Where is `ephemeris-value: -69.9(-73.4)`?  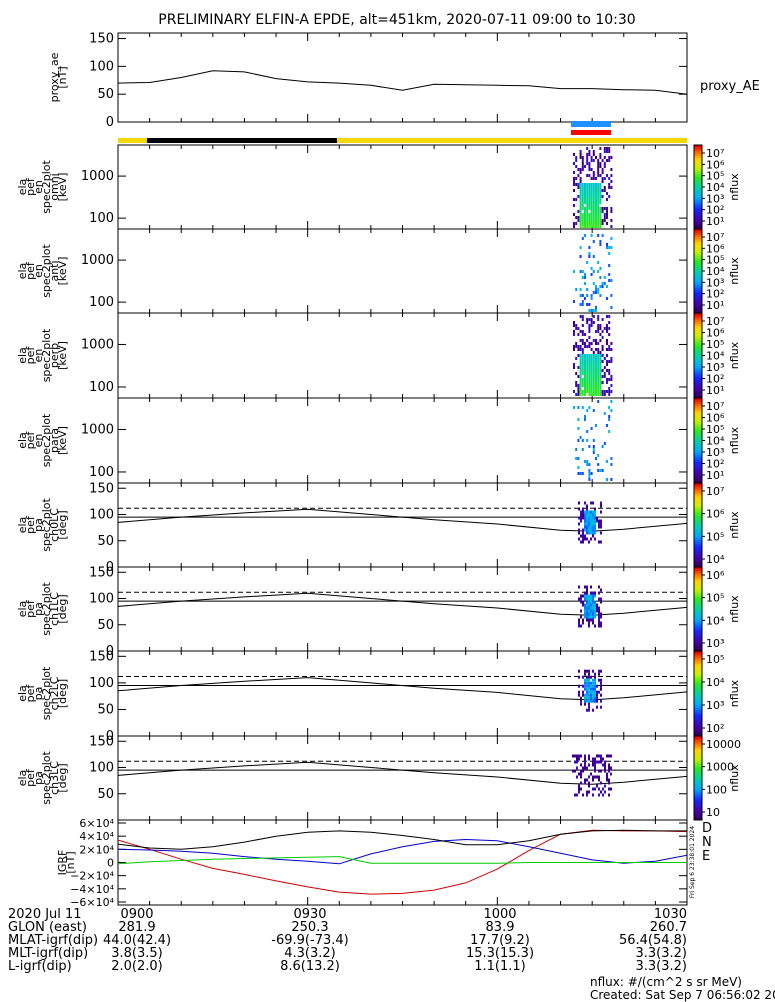 ephemeris-value: -69.9(-73.4) is located at coordinates (310, 940).